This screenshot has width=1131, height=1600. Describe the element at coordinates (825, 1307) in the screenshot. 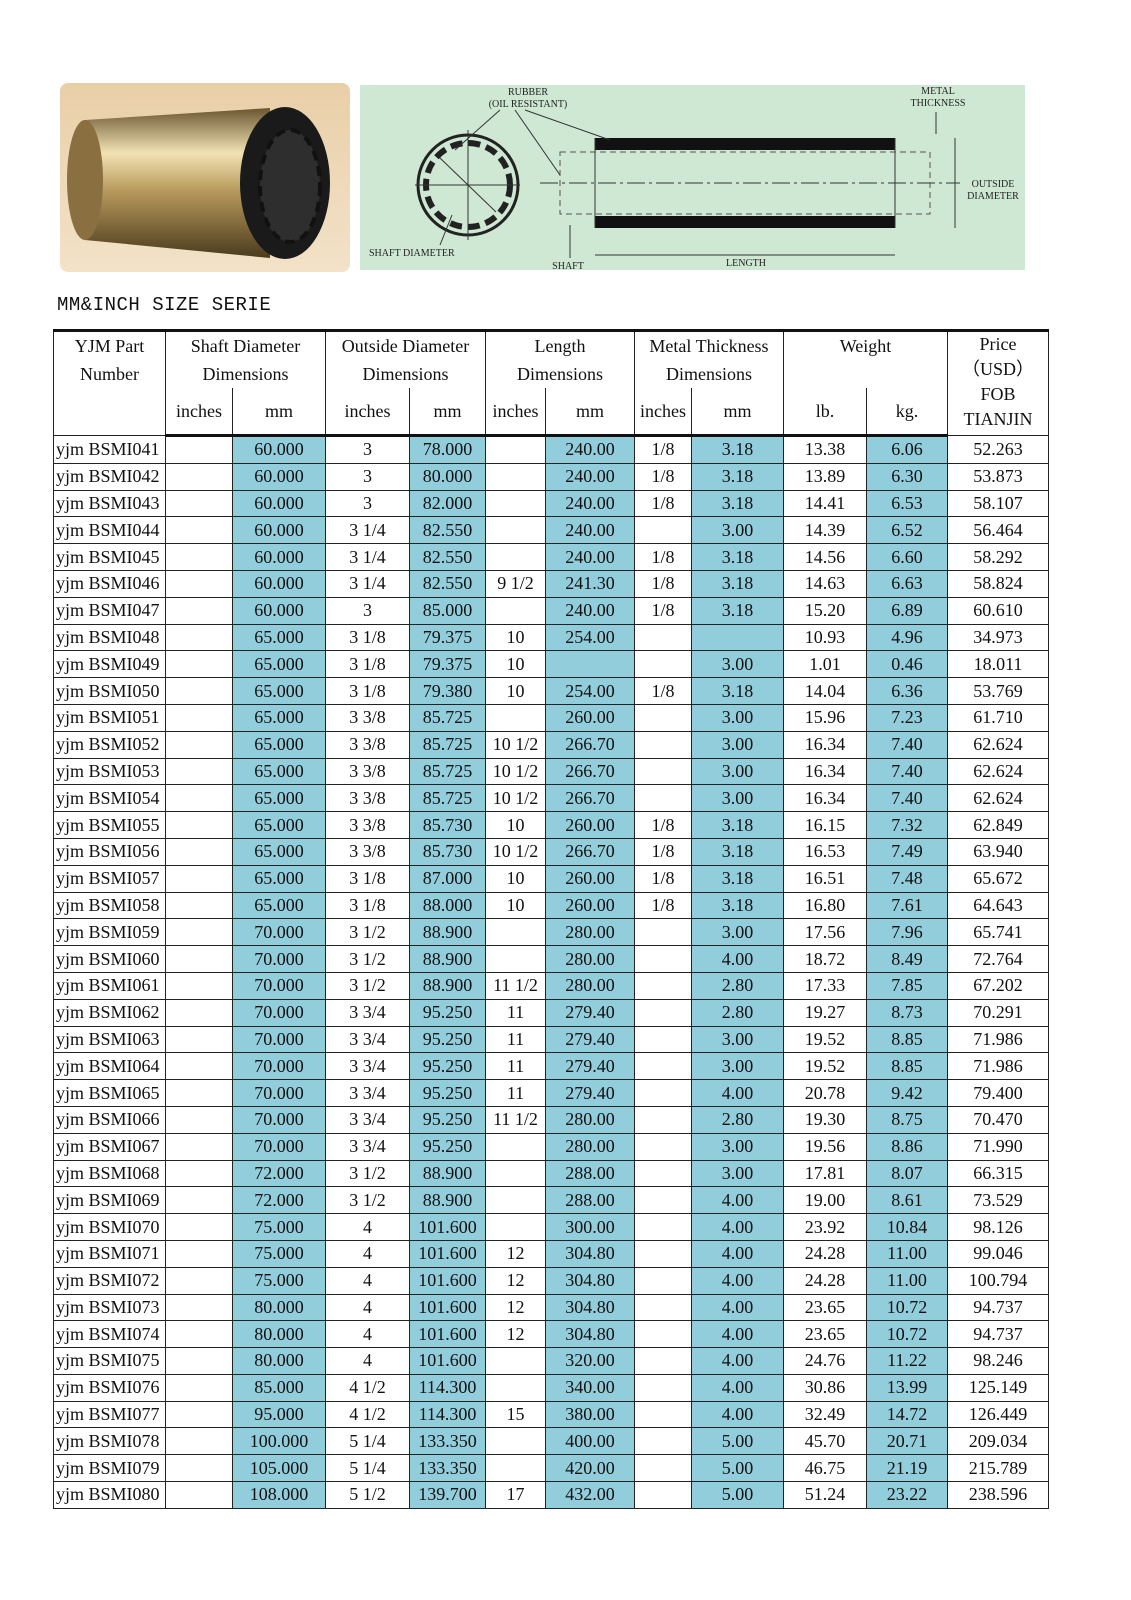

I see `table-cell: 23.65` at that location.